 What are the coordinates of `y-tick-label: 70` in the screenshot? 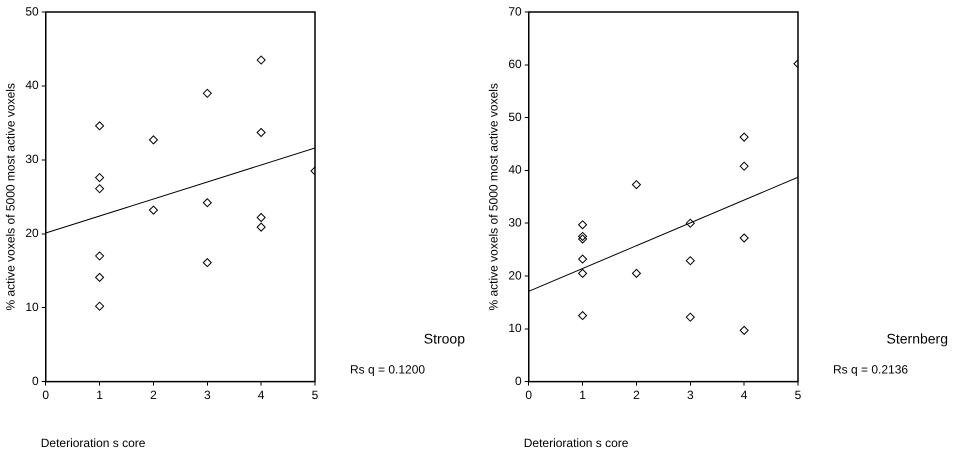 It's located at (515, 11).